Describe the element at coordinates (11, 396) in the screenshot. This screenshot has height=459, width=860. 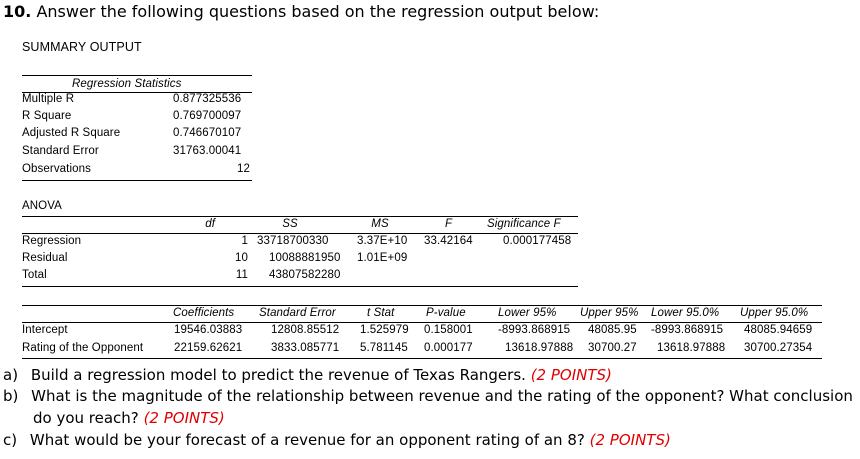
I see `question-letter: b)` at that location.